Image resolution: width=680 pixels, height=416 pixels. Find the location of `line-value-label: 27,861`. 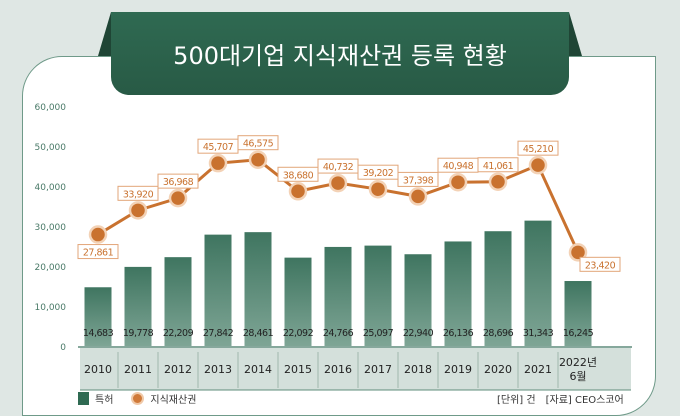

line-value-label: 27,861 is located at coordinates (98, 253).